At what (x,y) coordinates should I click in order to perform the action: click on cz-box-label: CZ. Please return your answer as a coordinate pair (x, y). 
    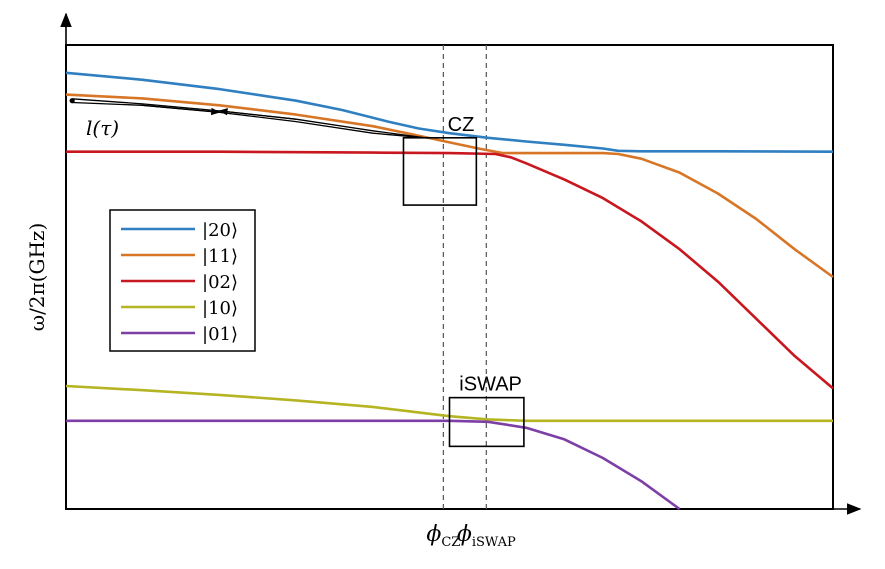
    Looking at the image, I should click on (461, 125).